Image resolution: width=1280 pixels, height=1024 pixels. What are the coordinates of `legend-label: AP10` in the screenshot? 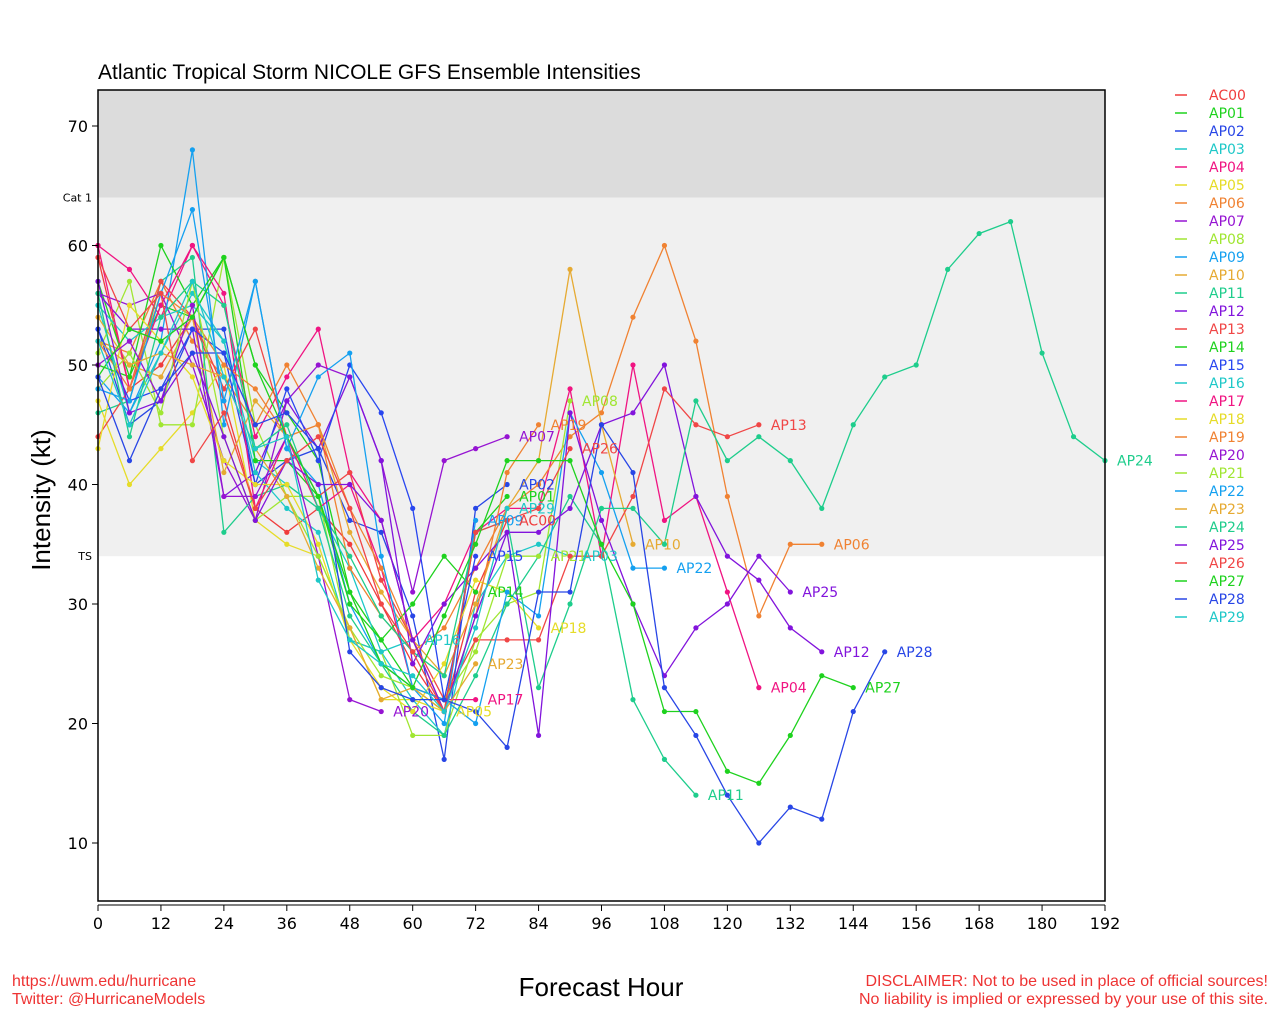 It's located at (1227, 276).